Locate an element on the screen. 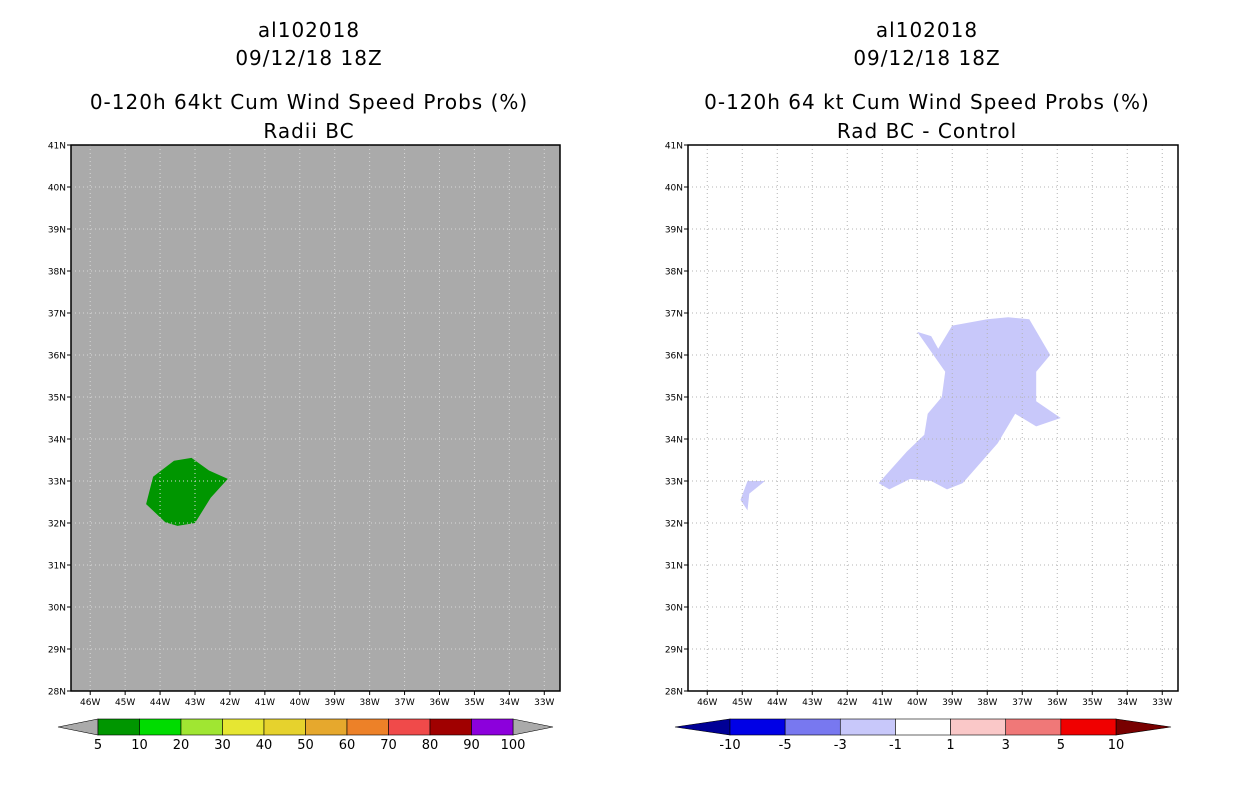 The image size is (1236, 800). lon-label: 45W is located at coordinates (742, 703).